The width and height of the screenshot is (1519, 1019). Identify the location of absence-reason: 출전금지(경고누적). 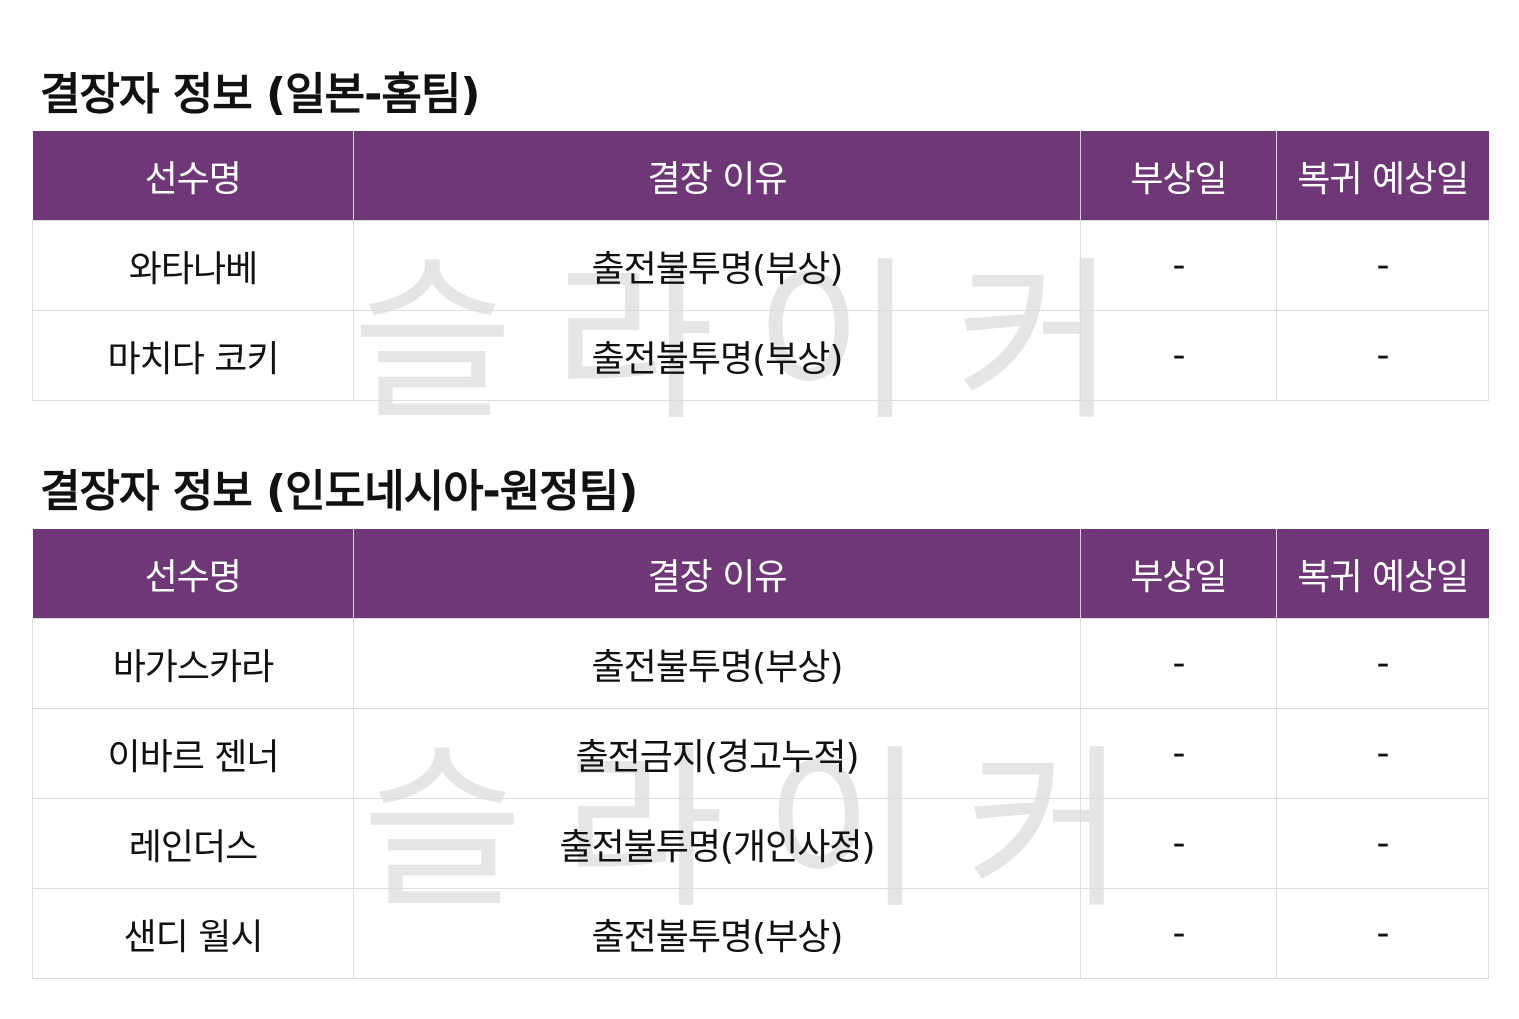
(717, 753).